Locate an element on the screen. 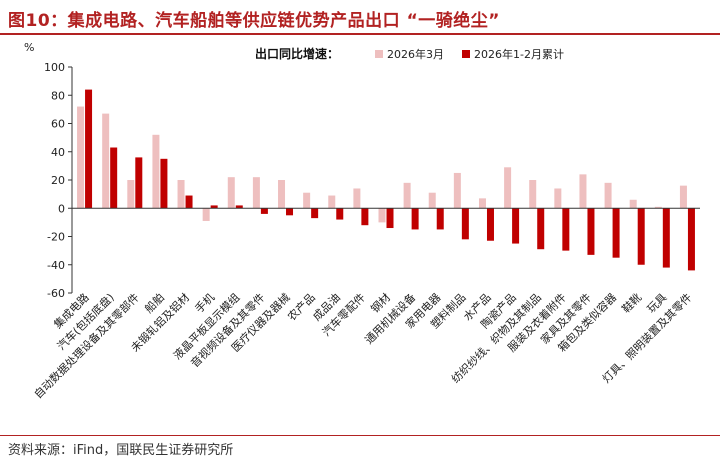  y-tick-label: -40 is located at coordinates (56, 265).